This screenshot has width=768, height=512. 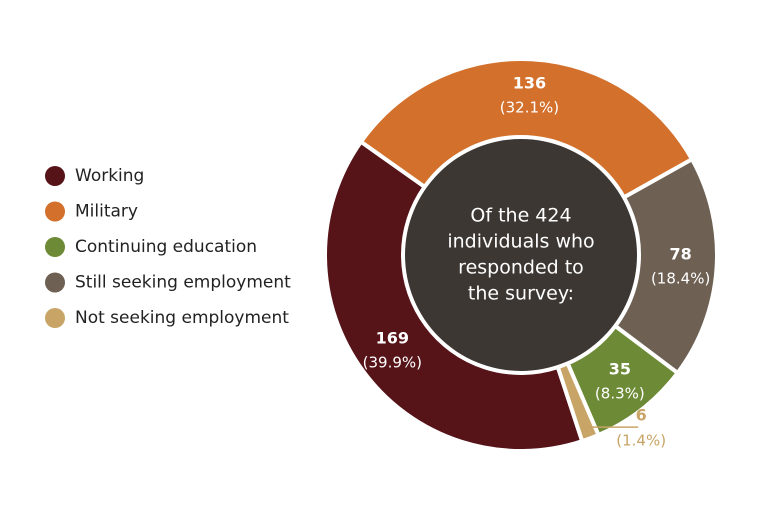 What do you see at coordinates (521, 268) in the screenshot?
I see `center-text: responded to` at bounding box center [521, 268].